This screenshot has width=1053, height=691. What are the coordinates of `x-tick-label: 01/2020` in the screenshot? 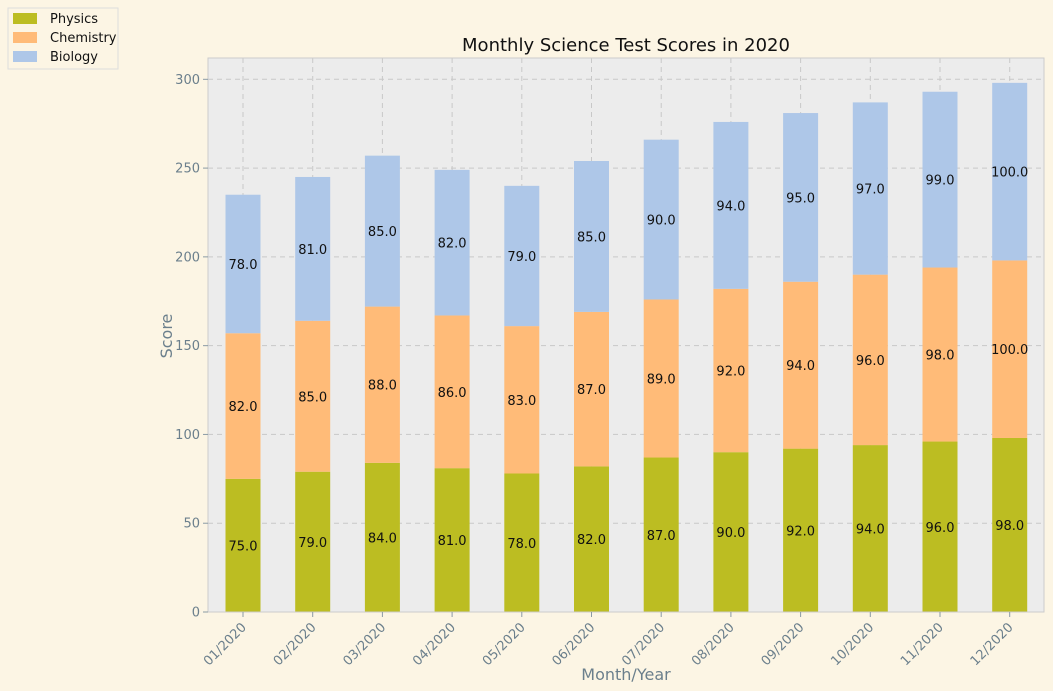 It's located at (225, 644).